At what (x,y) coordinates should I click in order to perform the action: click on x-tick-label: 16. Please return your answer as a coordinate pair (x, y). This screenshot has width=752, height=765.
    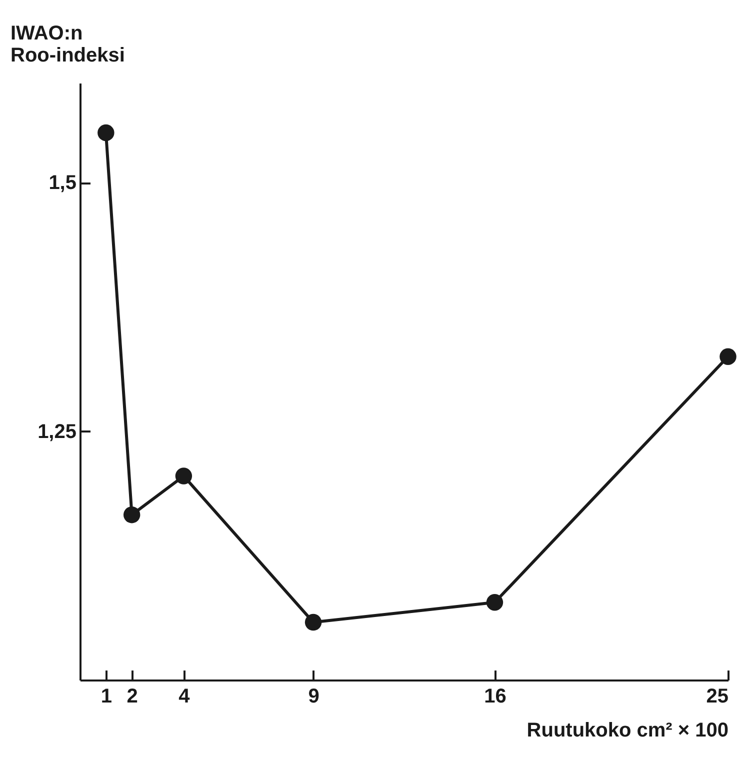
    Looking at the image, I should click on (495, 697).